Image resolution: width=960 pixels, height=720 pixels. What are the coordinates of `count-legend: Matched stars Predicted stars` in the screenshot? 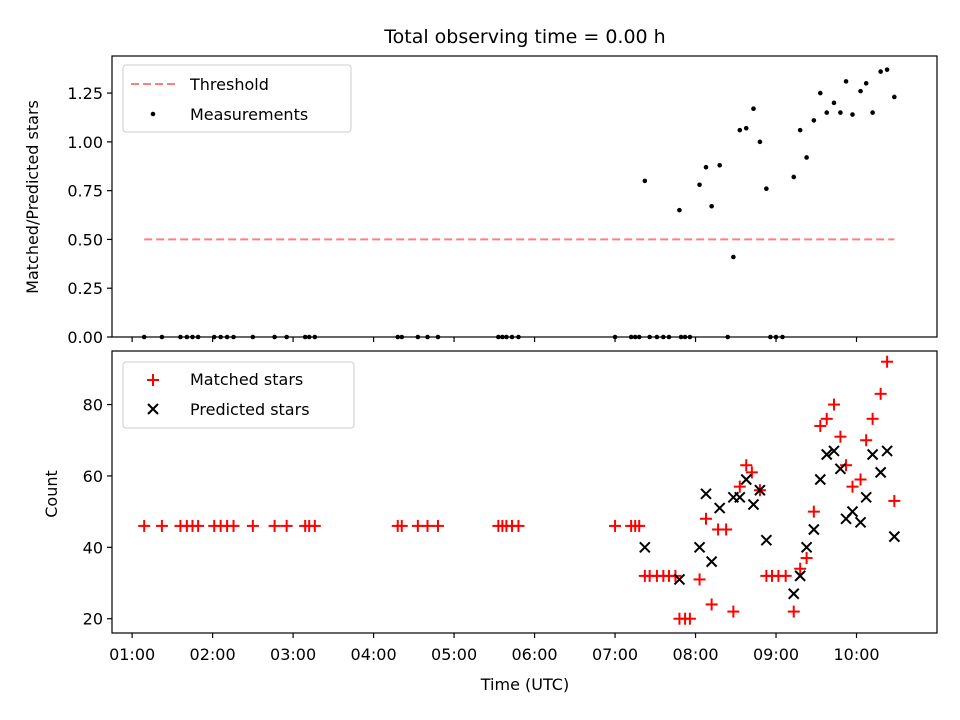 It's located at (238, 395).